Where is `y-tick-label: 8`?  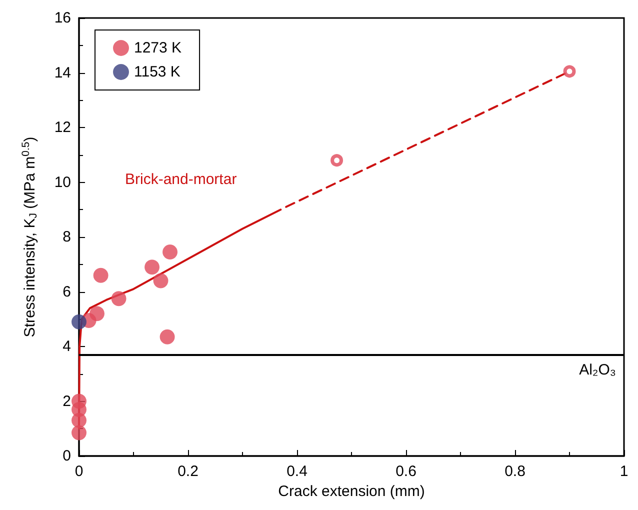 y-tick-label: 8 is located at coordinates (66, 237).